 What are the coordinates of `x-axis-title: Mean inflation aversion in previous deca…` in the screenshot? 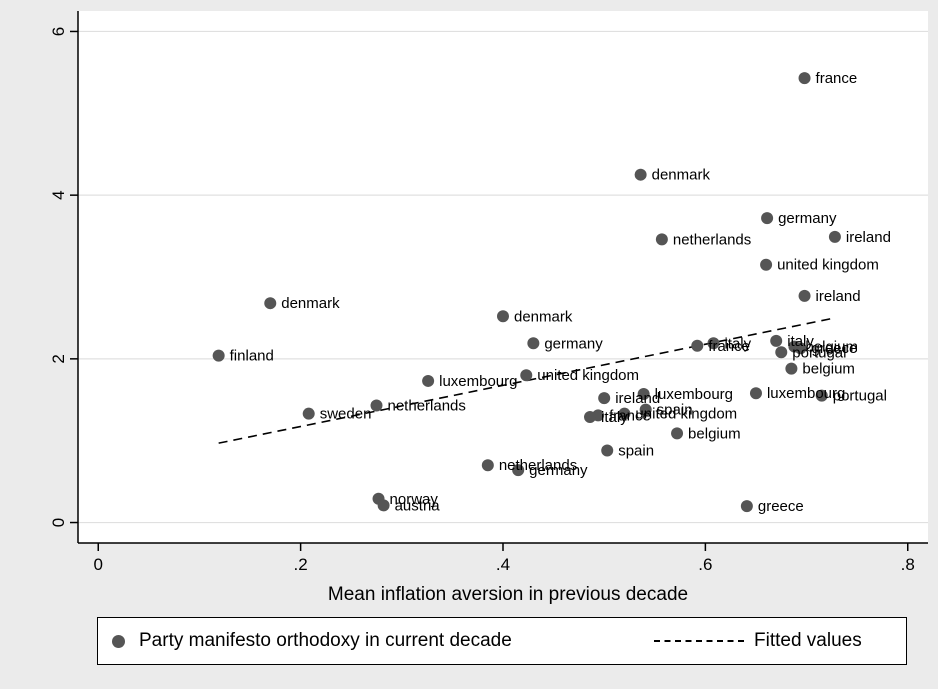 It's located at (508, 594).